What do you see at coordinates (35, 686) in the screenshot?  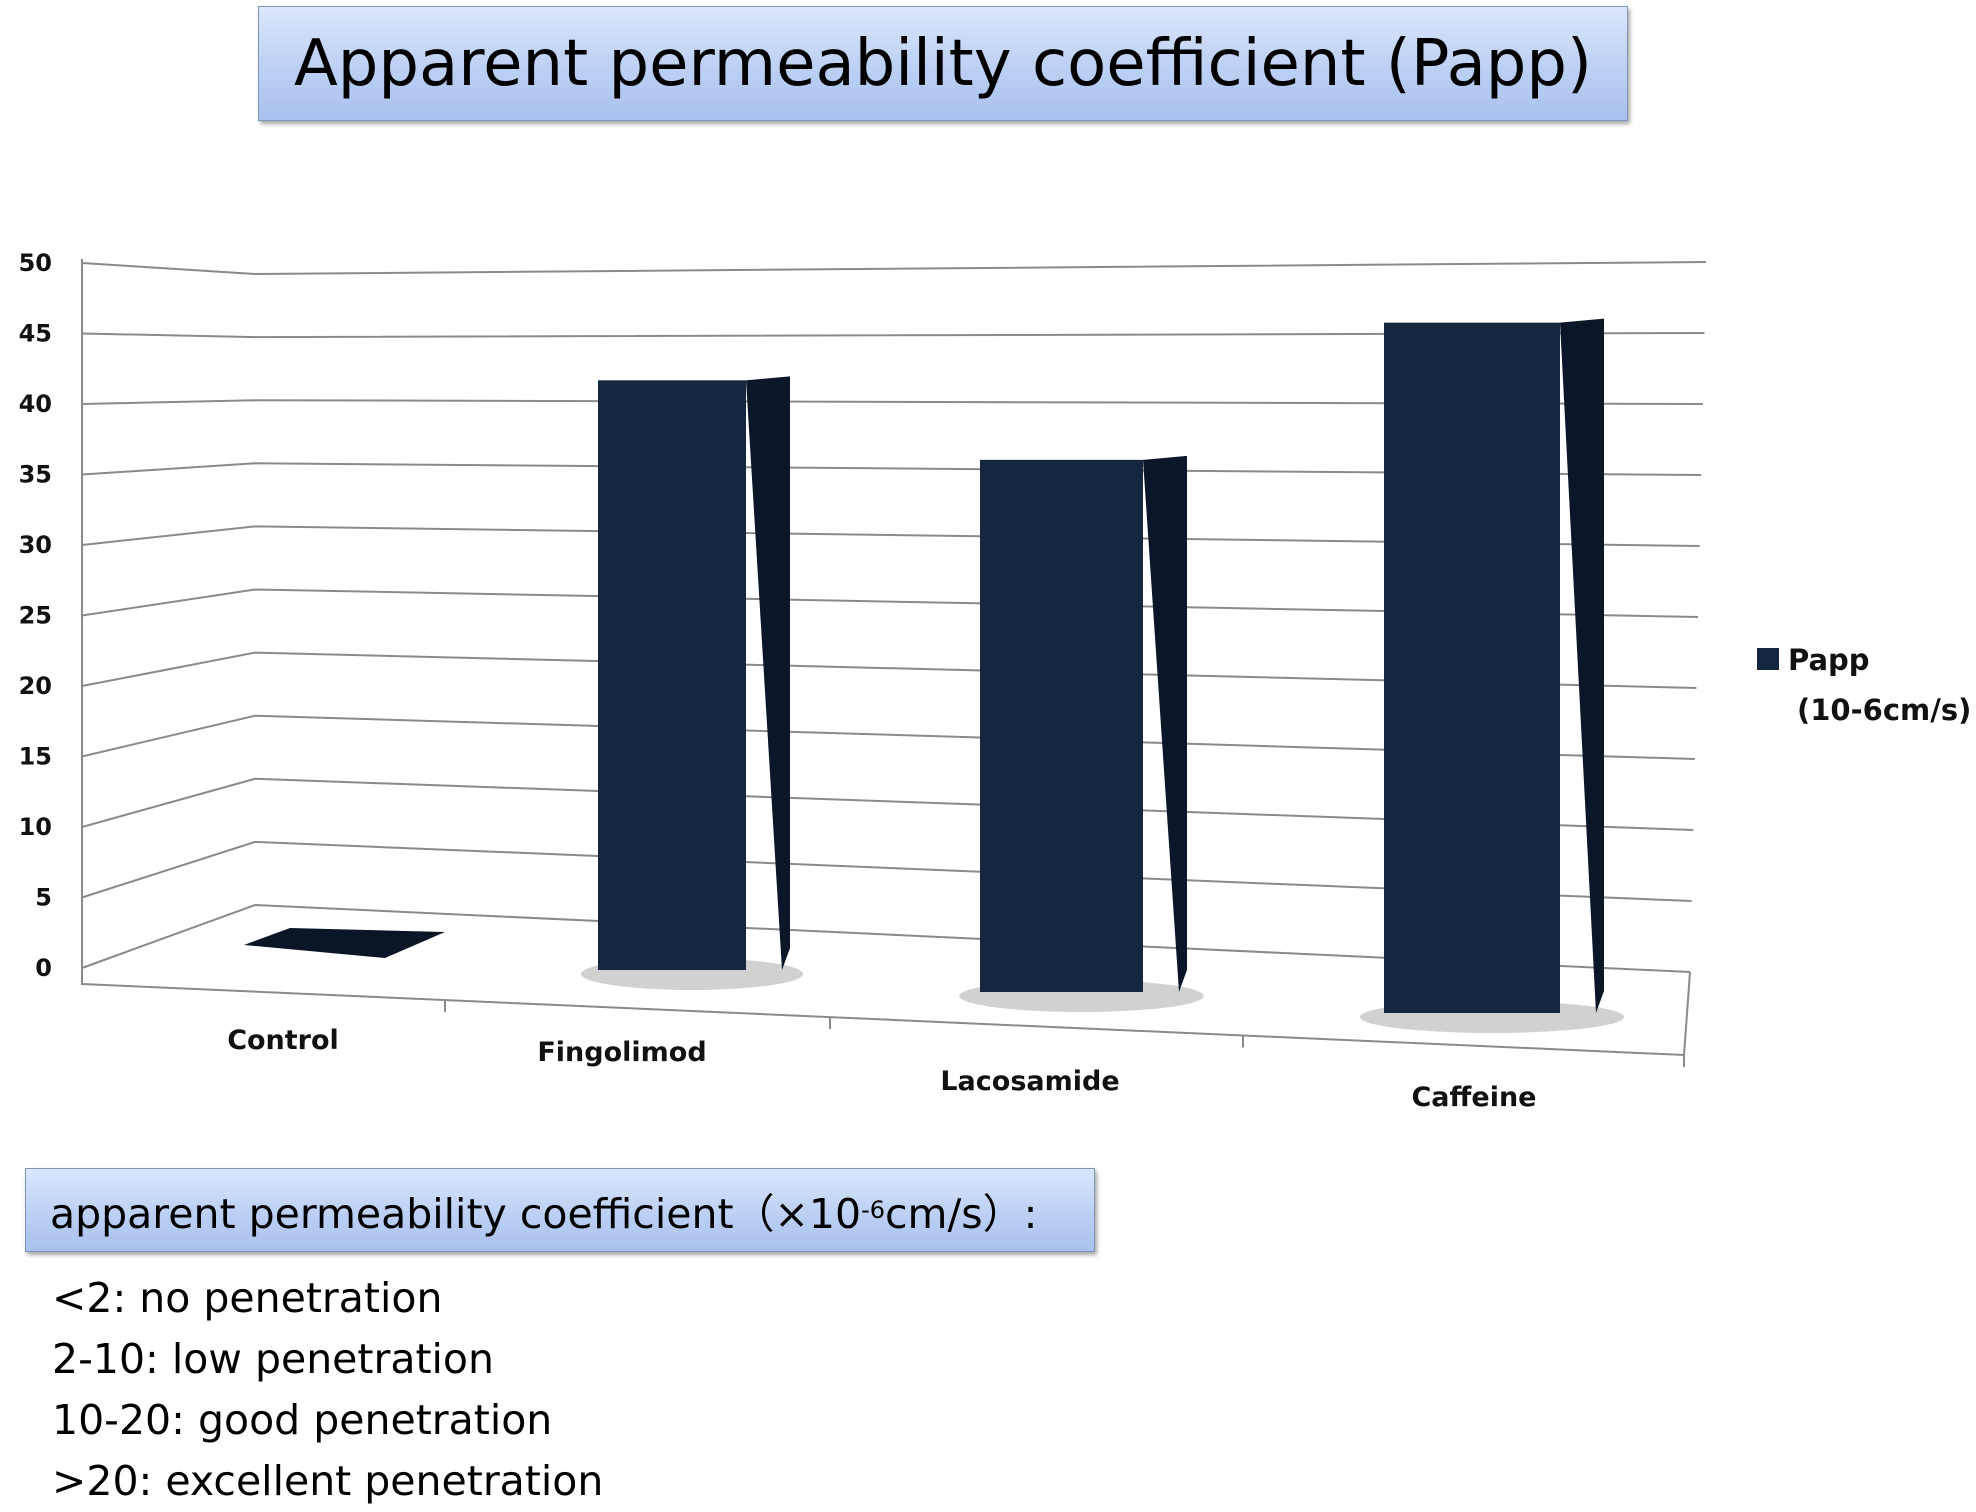 I see `y-tick-label: 20` at bounding box center [35, 686].